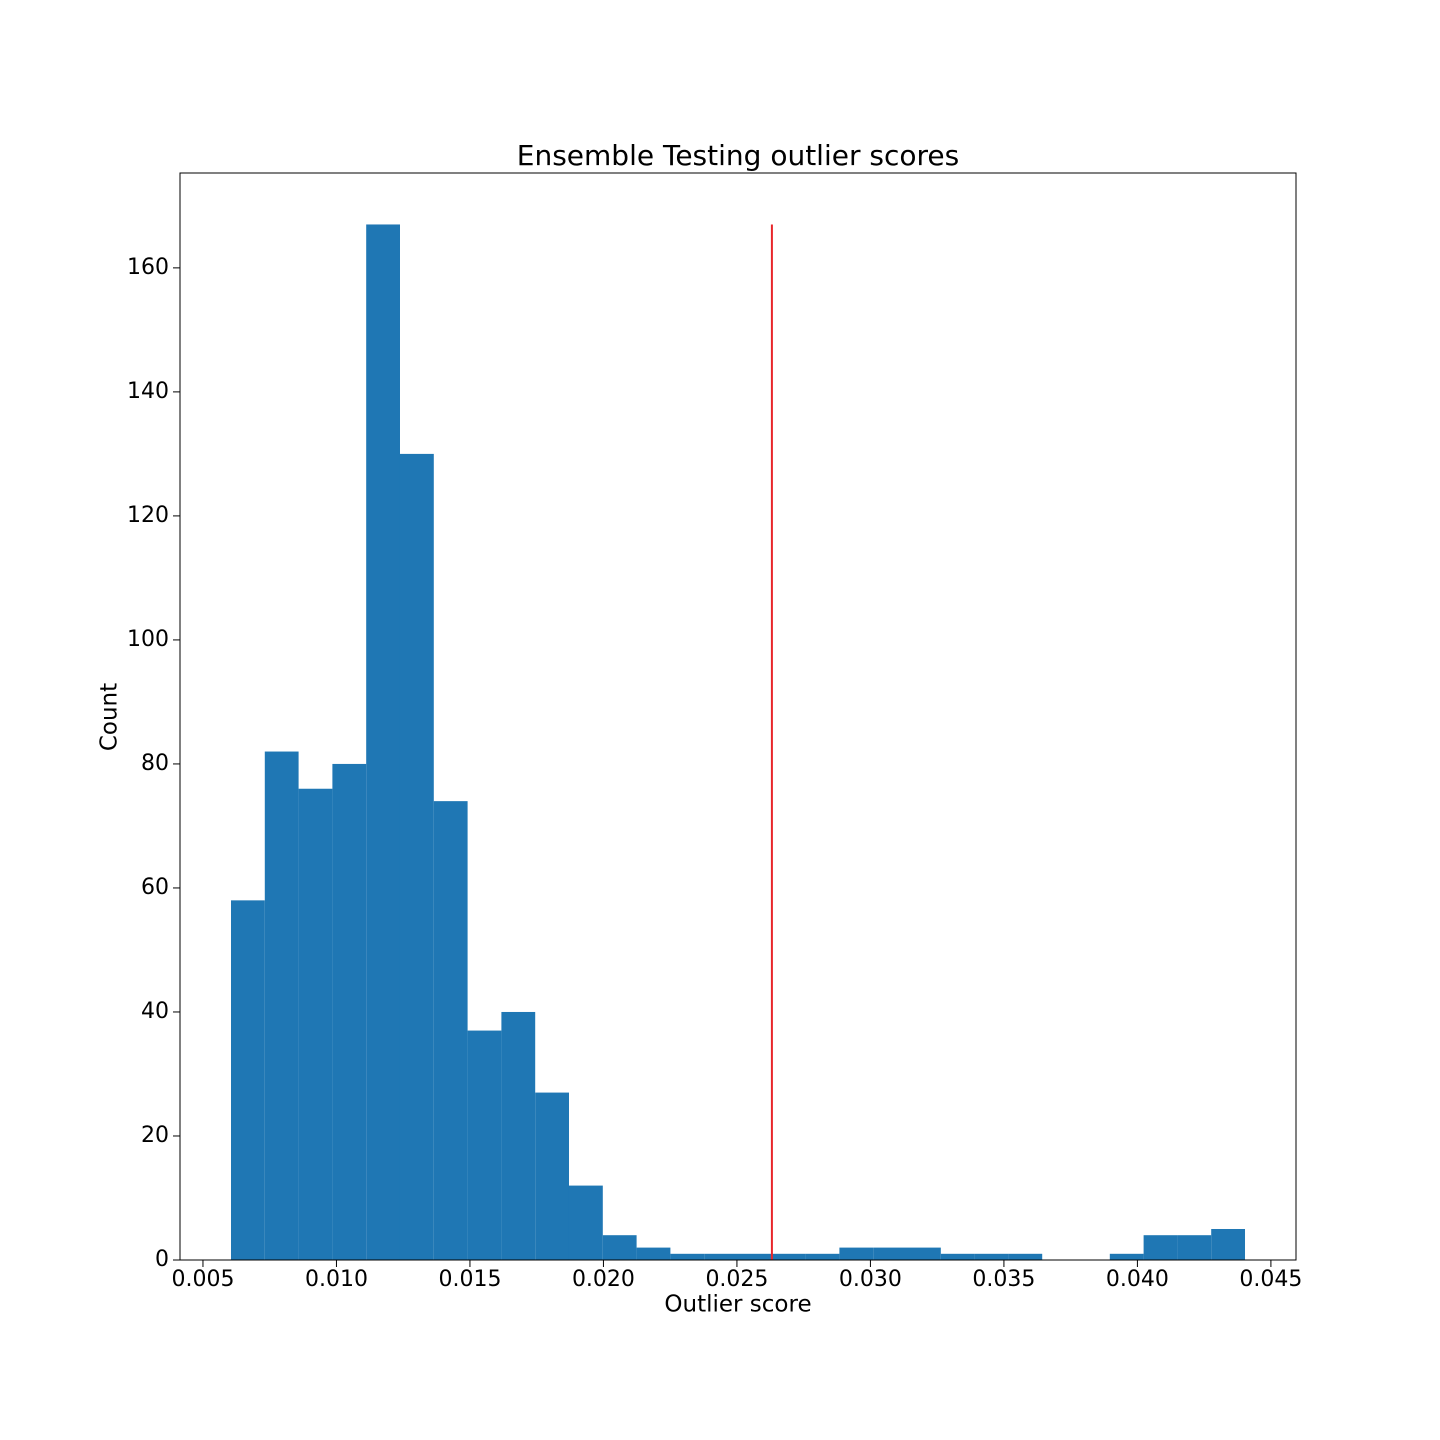 This screenshot has height=1440, width=1440. What do you see at coordinates (148, 391) in the screenshot?
I see `y-tick-label: 140` at bounding box center [148, 391].